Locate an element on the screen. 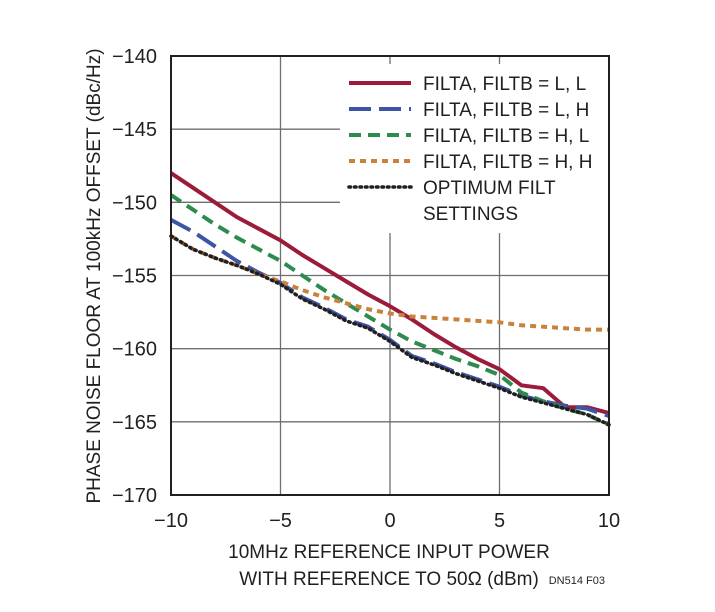  x-tick-label: 0 is located at coordinates (389, 521).